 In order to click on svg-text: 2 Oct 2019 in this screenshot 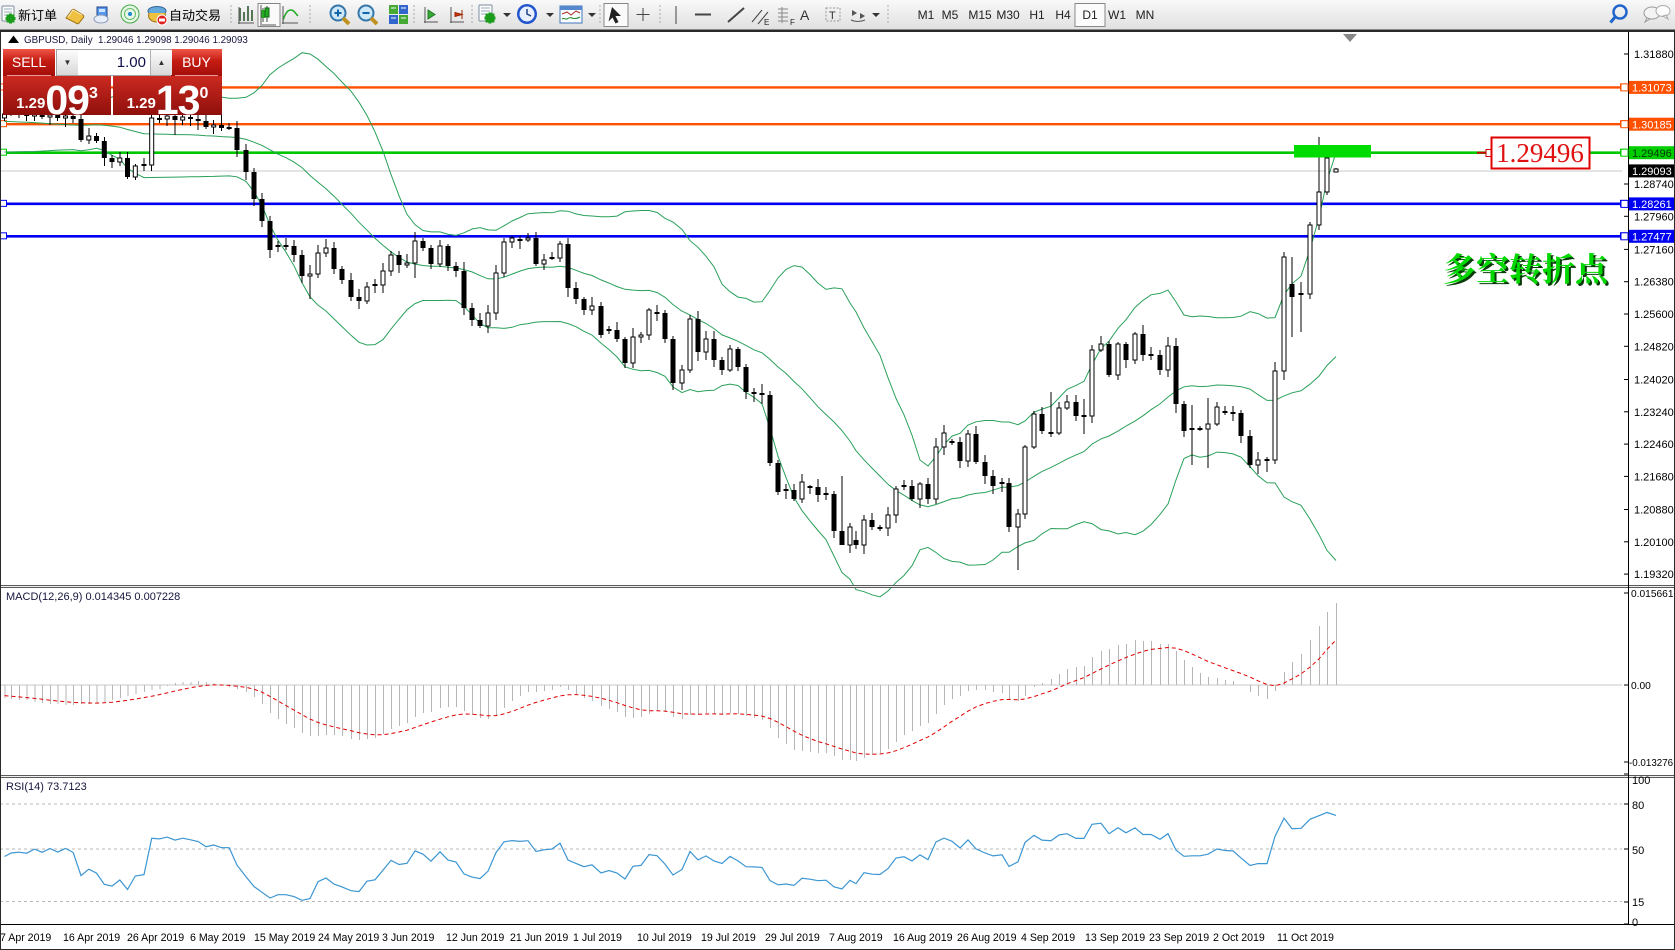, I will do `click(1239, 938)`.